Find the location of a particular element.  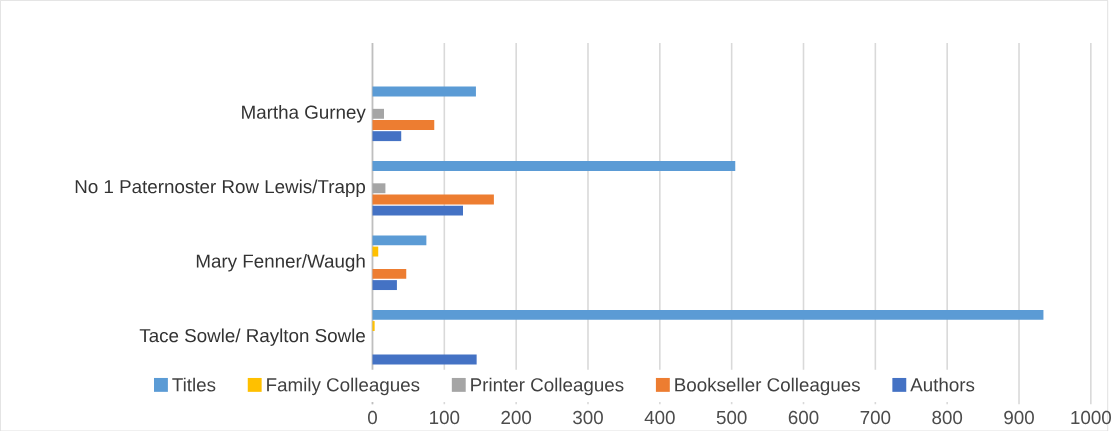

legend-label: Printer Colleagues is located at coordinates (547, 386).